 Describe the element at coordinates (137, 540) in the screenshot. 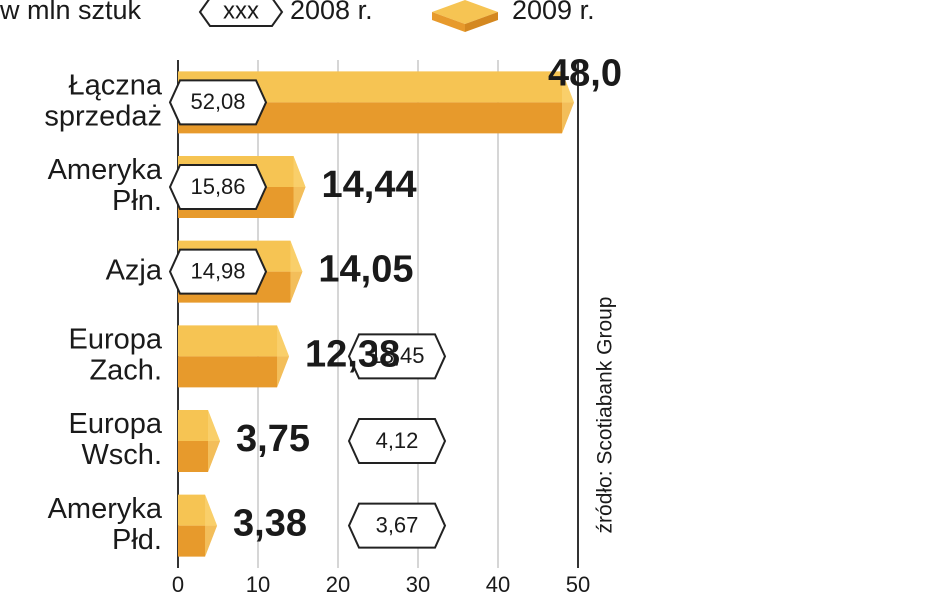

I see `y-tick-label: Płd.` at that location.